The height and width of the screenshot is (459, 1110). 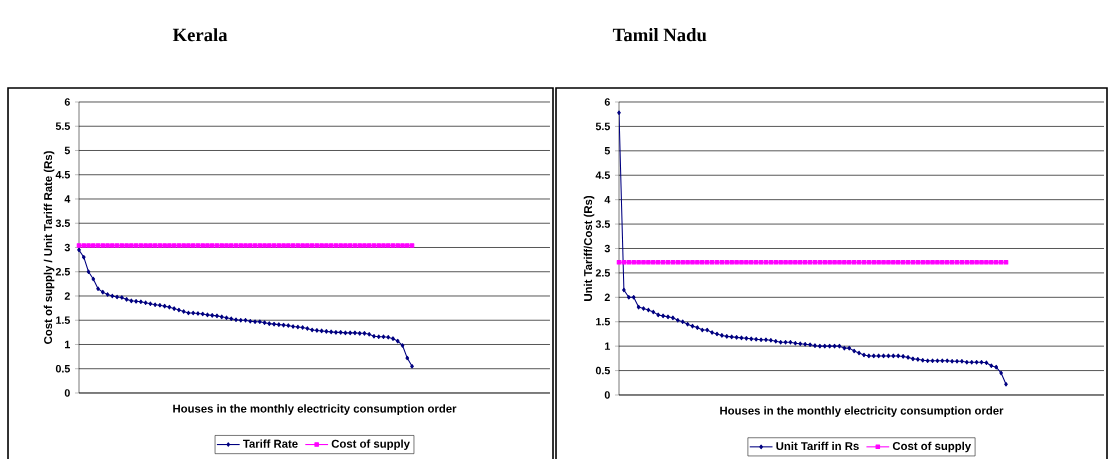 I want to click on y-axis-title: Cost of supply / Unit Tariff Rate (Rs), so click(x=49, y=247).